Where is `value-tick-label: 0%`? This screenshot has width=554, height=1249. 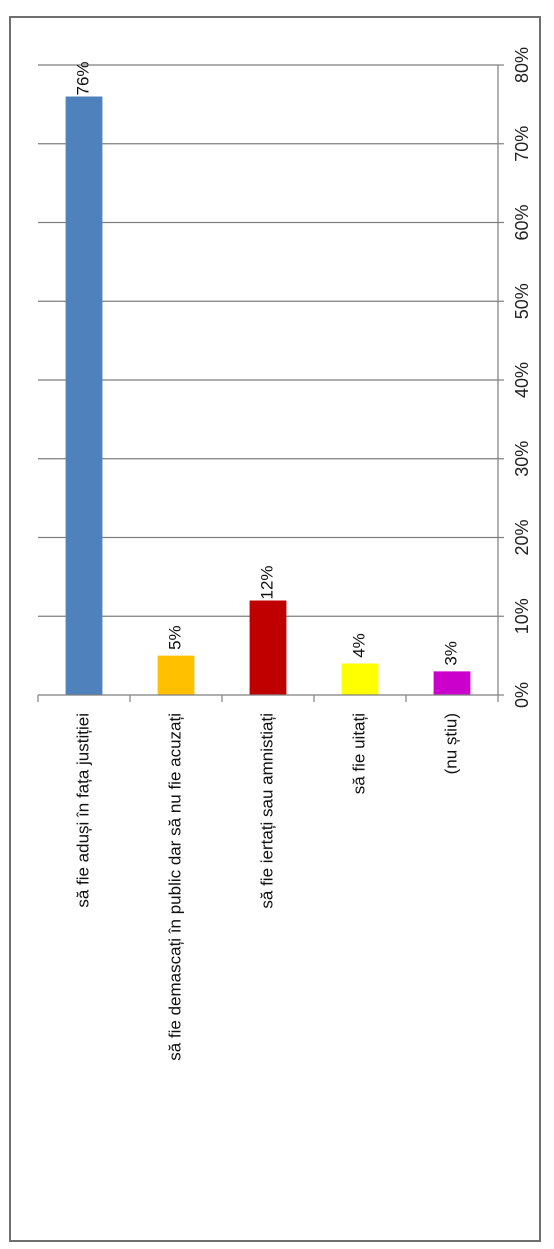 value-tick-label: 0% is located at coordinates (522, 695).